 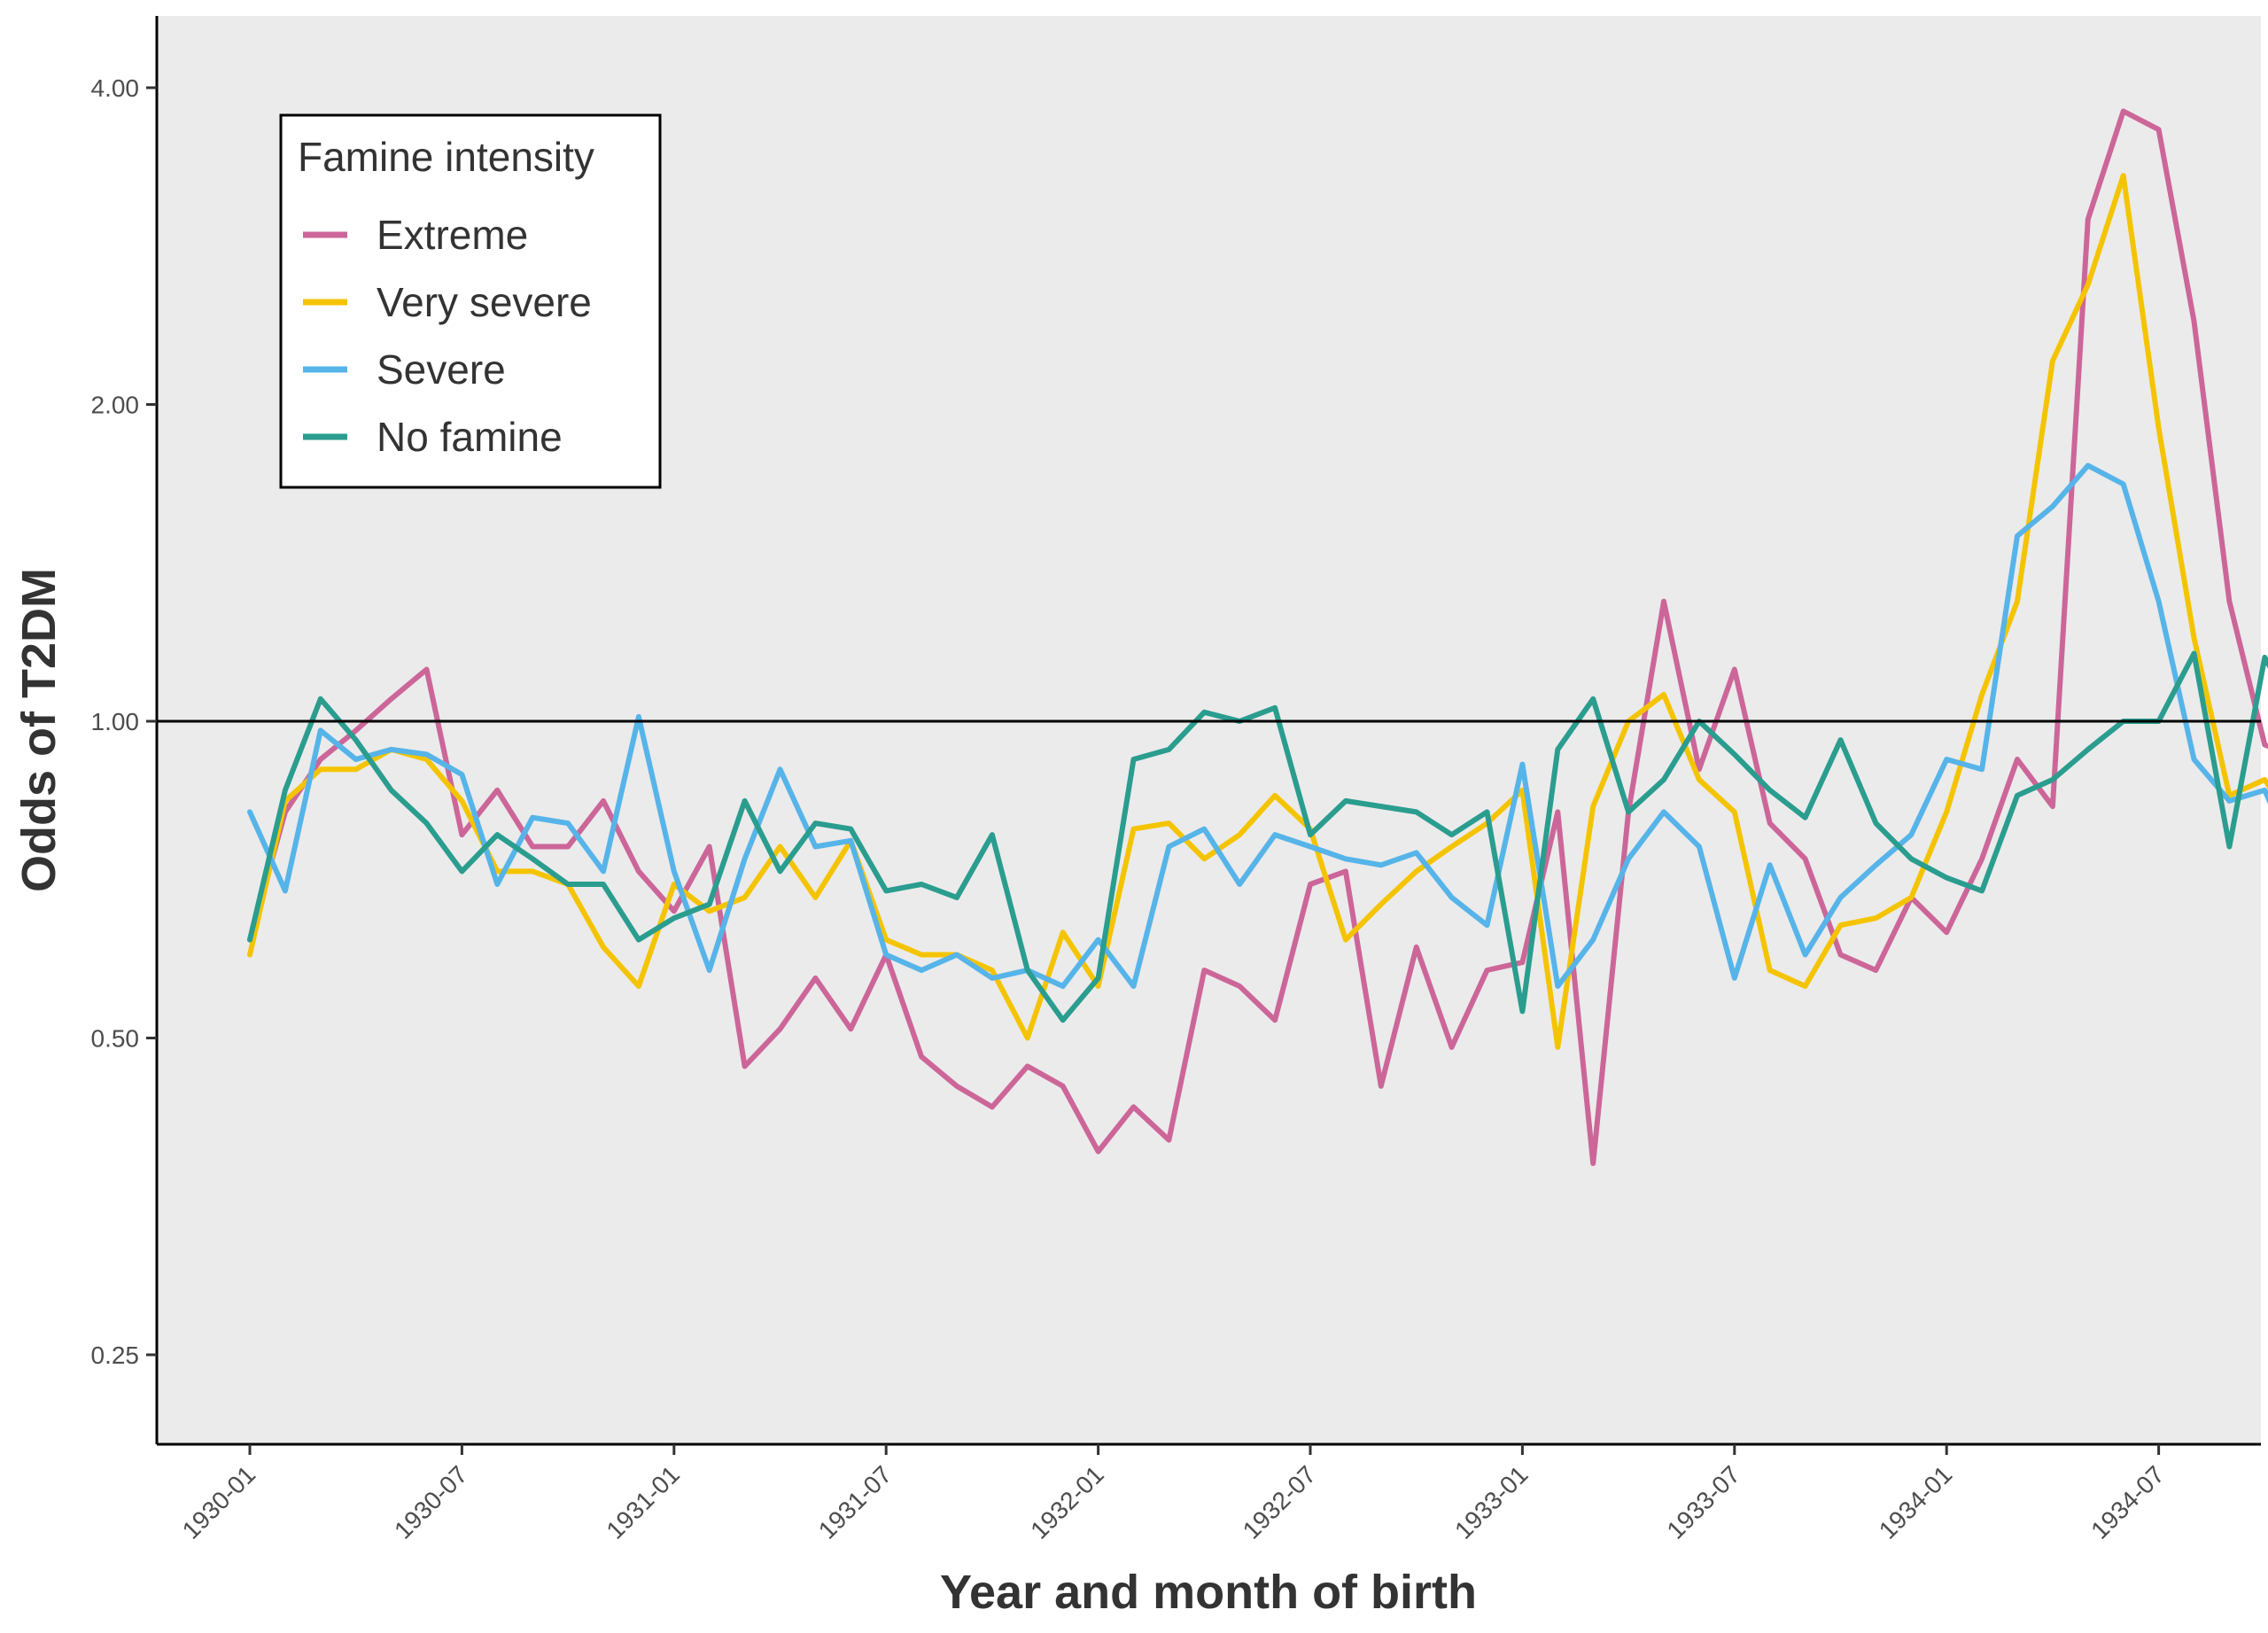 What do you see at coordinates (219, 1502) in the screenshot?
I see `x-tick-label: 1930-01` at bounding box center [219, 1502].